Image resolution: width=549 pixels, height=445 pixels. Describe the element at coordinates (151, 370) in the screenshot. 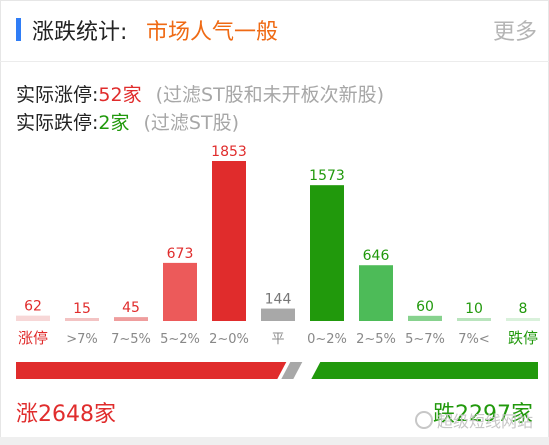

I see `up-segment` at that location.